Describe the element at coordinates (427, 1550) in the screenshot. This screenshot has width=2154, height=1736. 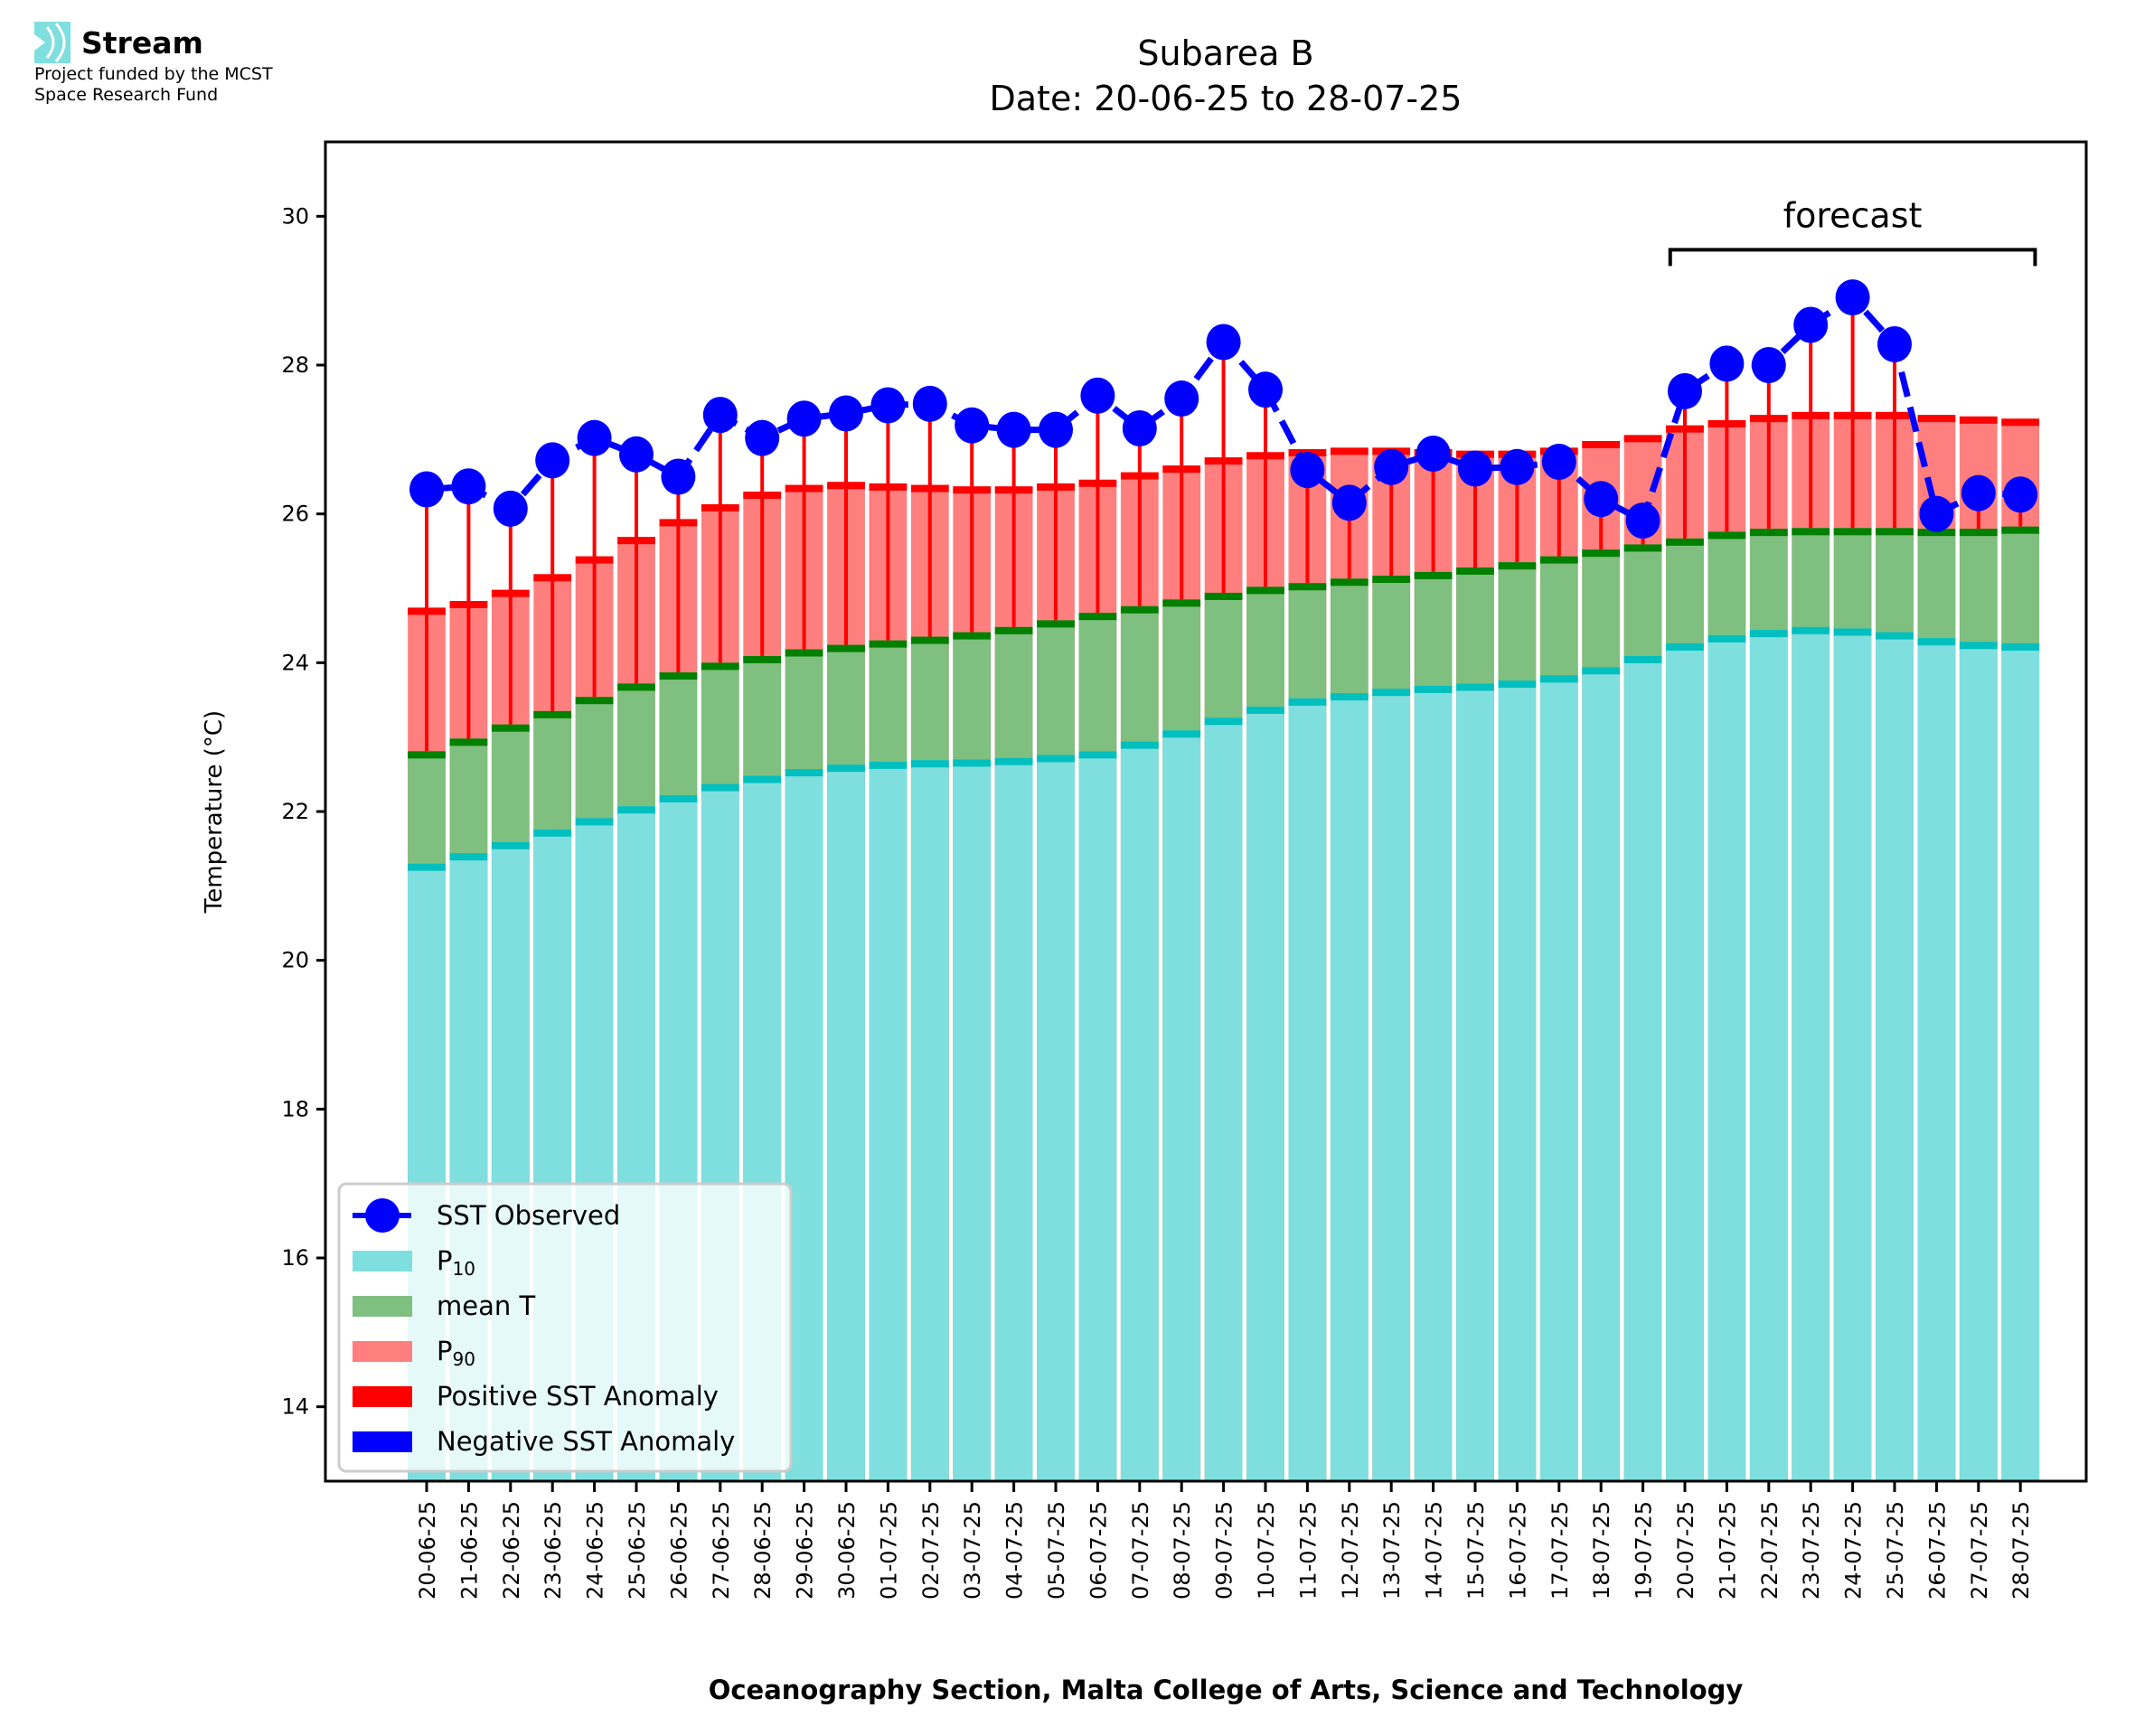
I see `x-tick-label: 20-06-25` at that location.